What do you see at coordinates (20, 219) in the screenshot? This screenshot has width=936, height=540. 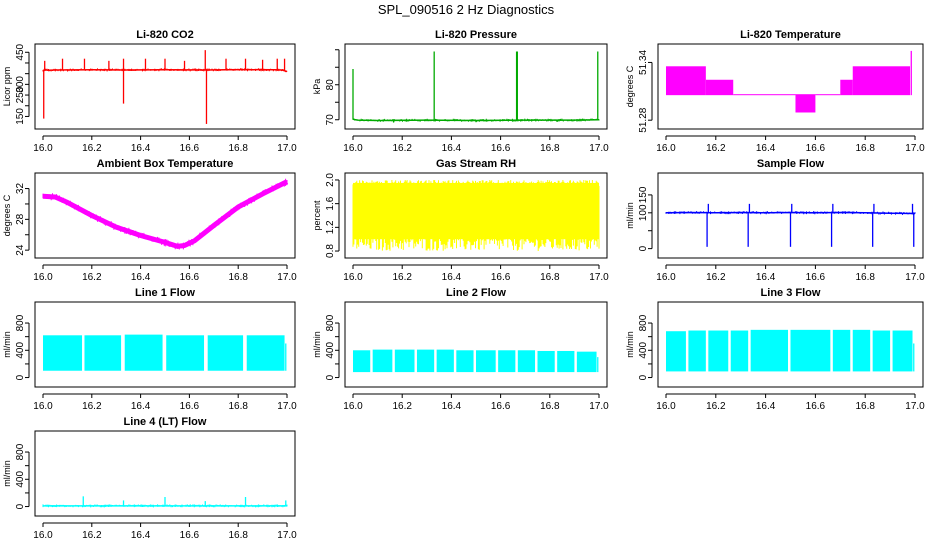 I see `y-tick-label: 28` at bounding box center [20, 219].